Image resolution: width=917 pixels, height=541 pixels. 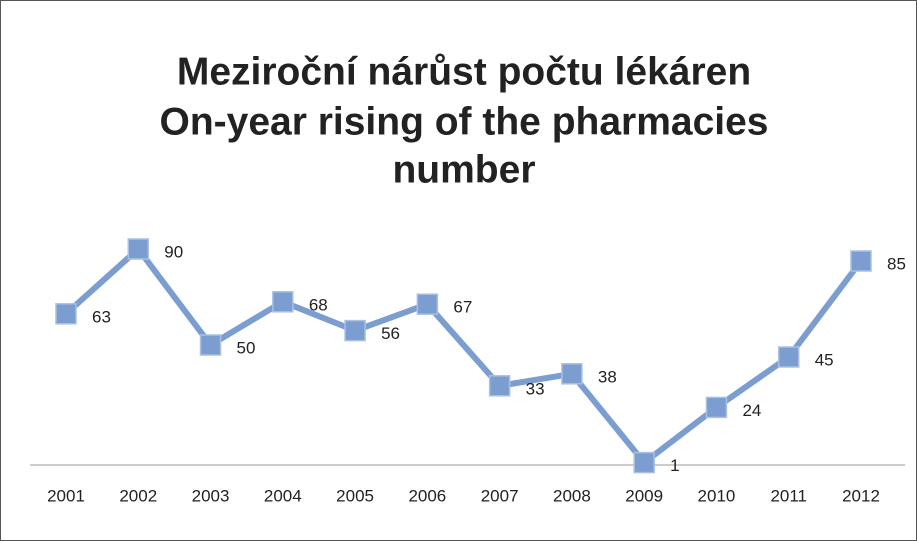 What do you see at coordinates (318, 304) in the screenshot?
I see `data-label: 68` at bounding box center [318, 304].